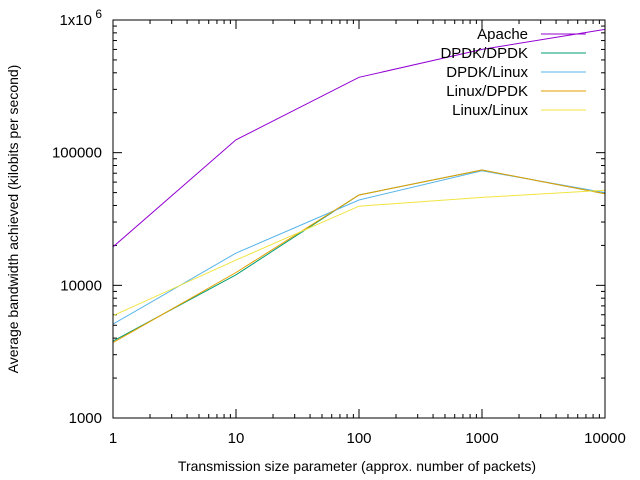 This screenshot has height=480, width=640. Describe the element at coordinates (481, 438) in the screenshot. I see `x-tick-label: 1000` at that location.